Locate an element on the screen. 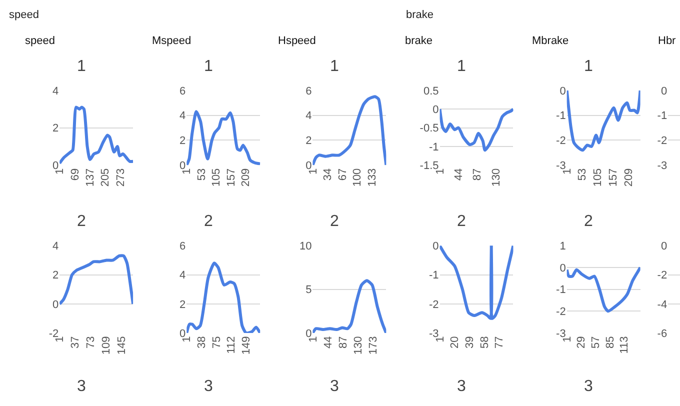 Image resolution: width=680 pixels, height=406 pixels. y-tick-label: 0.5 is located at coordinates (431, 91).